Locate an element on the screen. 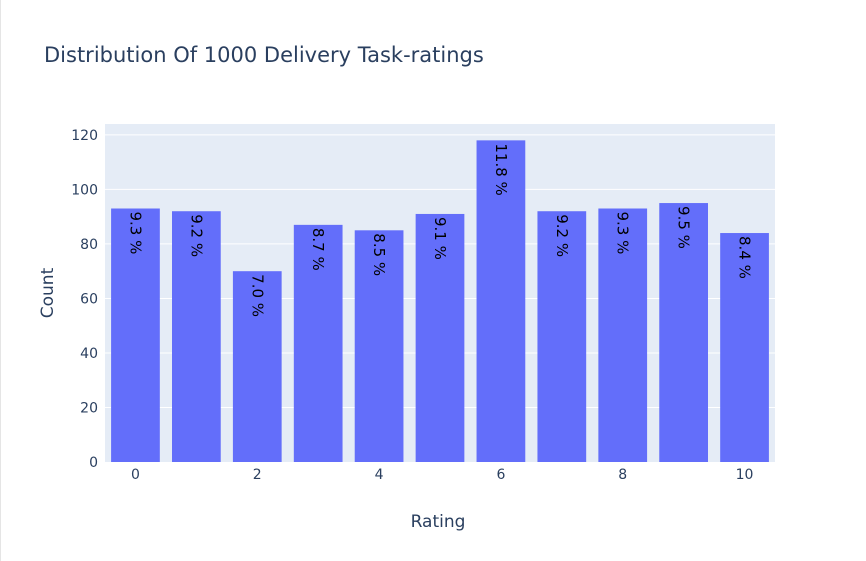 The height and width of the screenshot is (561, 866). x-axis-title: Rating is located at coordinates (438, 522).